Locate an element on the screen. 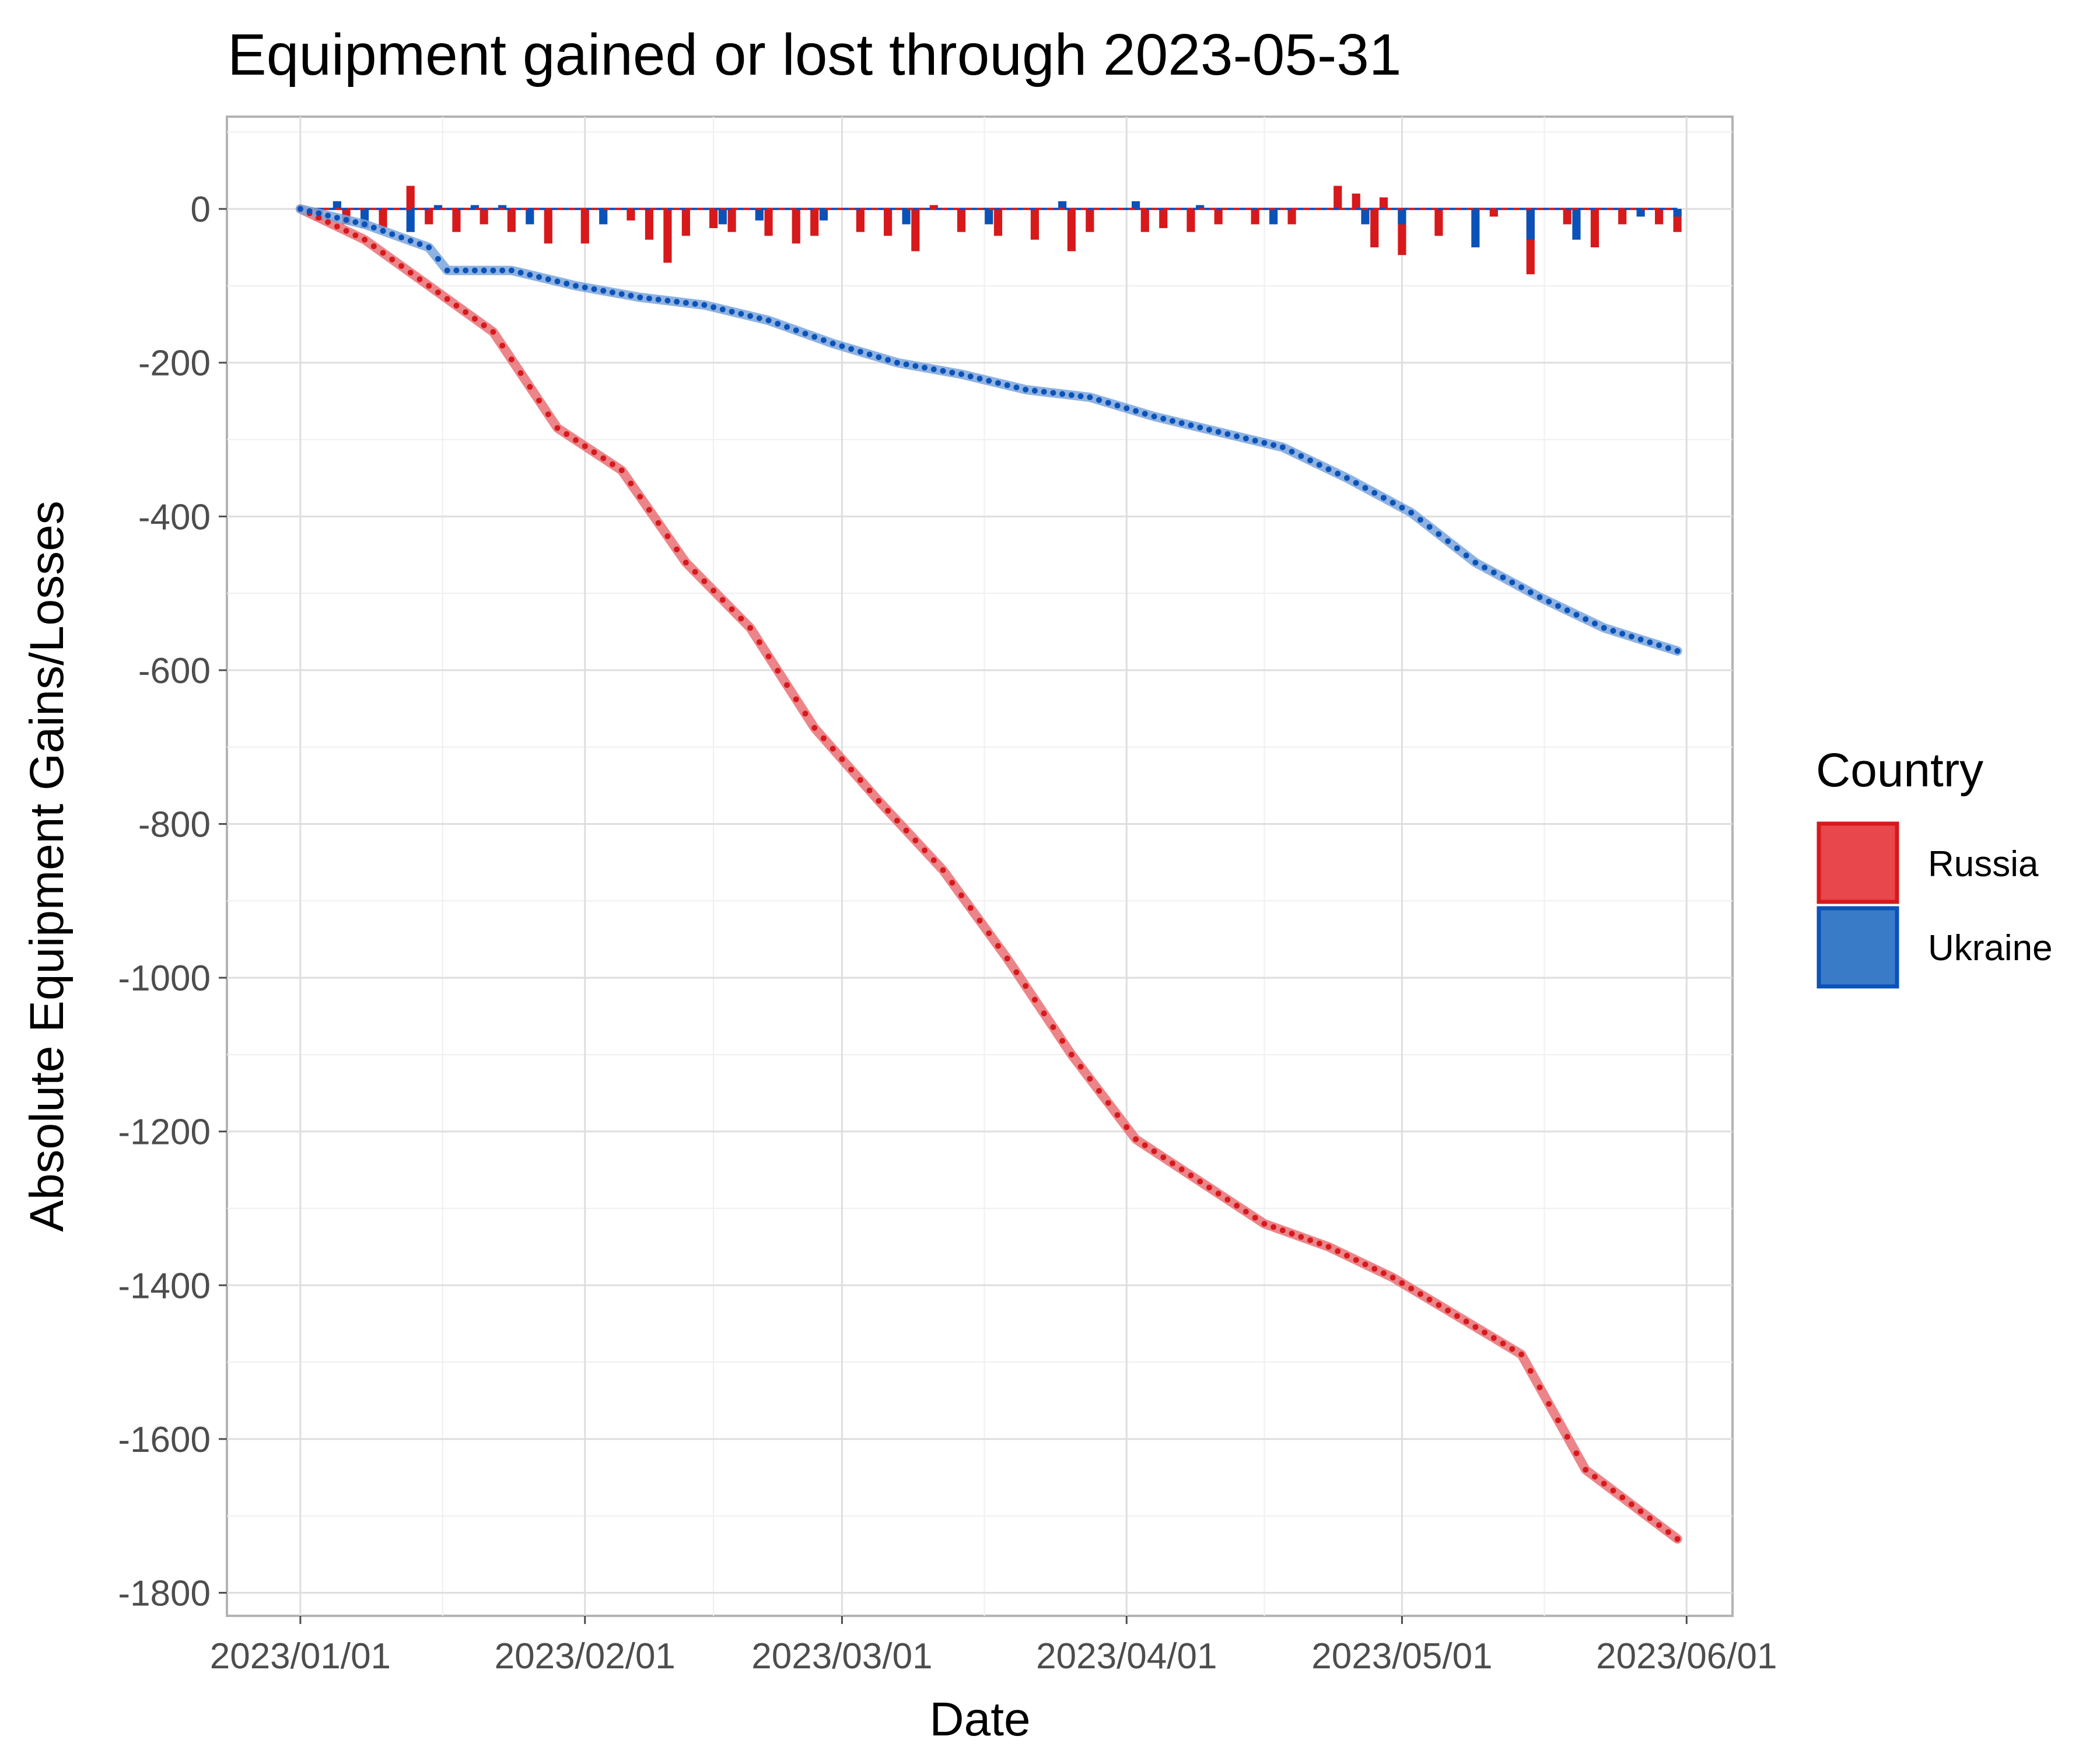 This screenshot has width=2100, height=1750. legend: Country Russia Ukraine is located at coordinates (1934, 866).